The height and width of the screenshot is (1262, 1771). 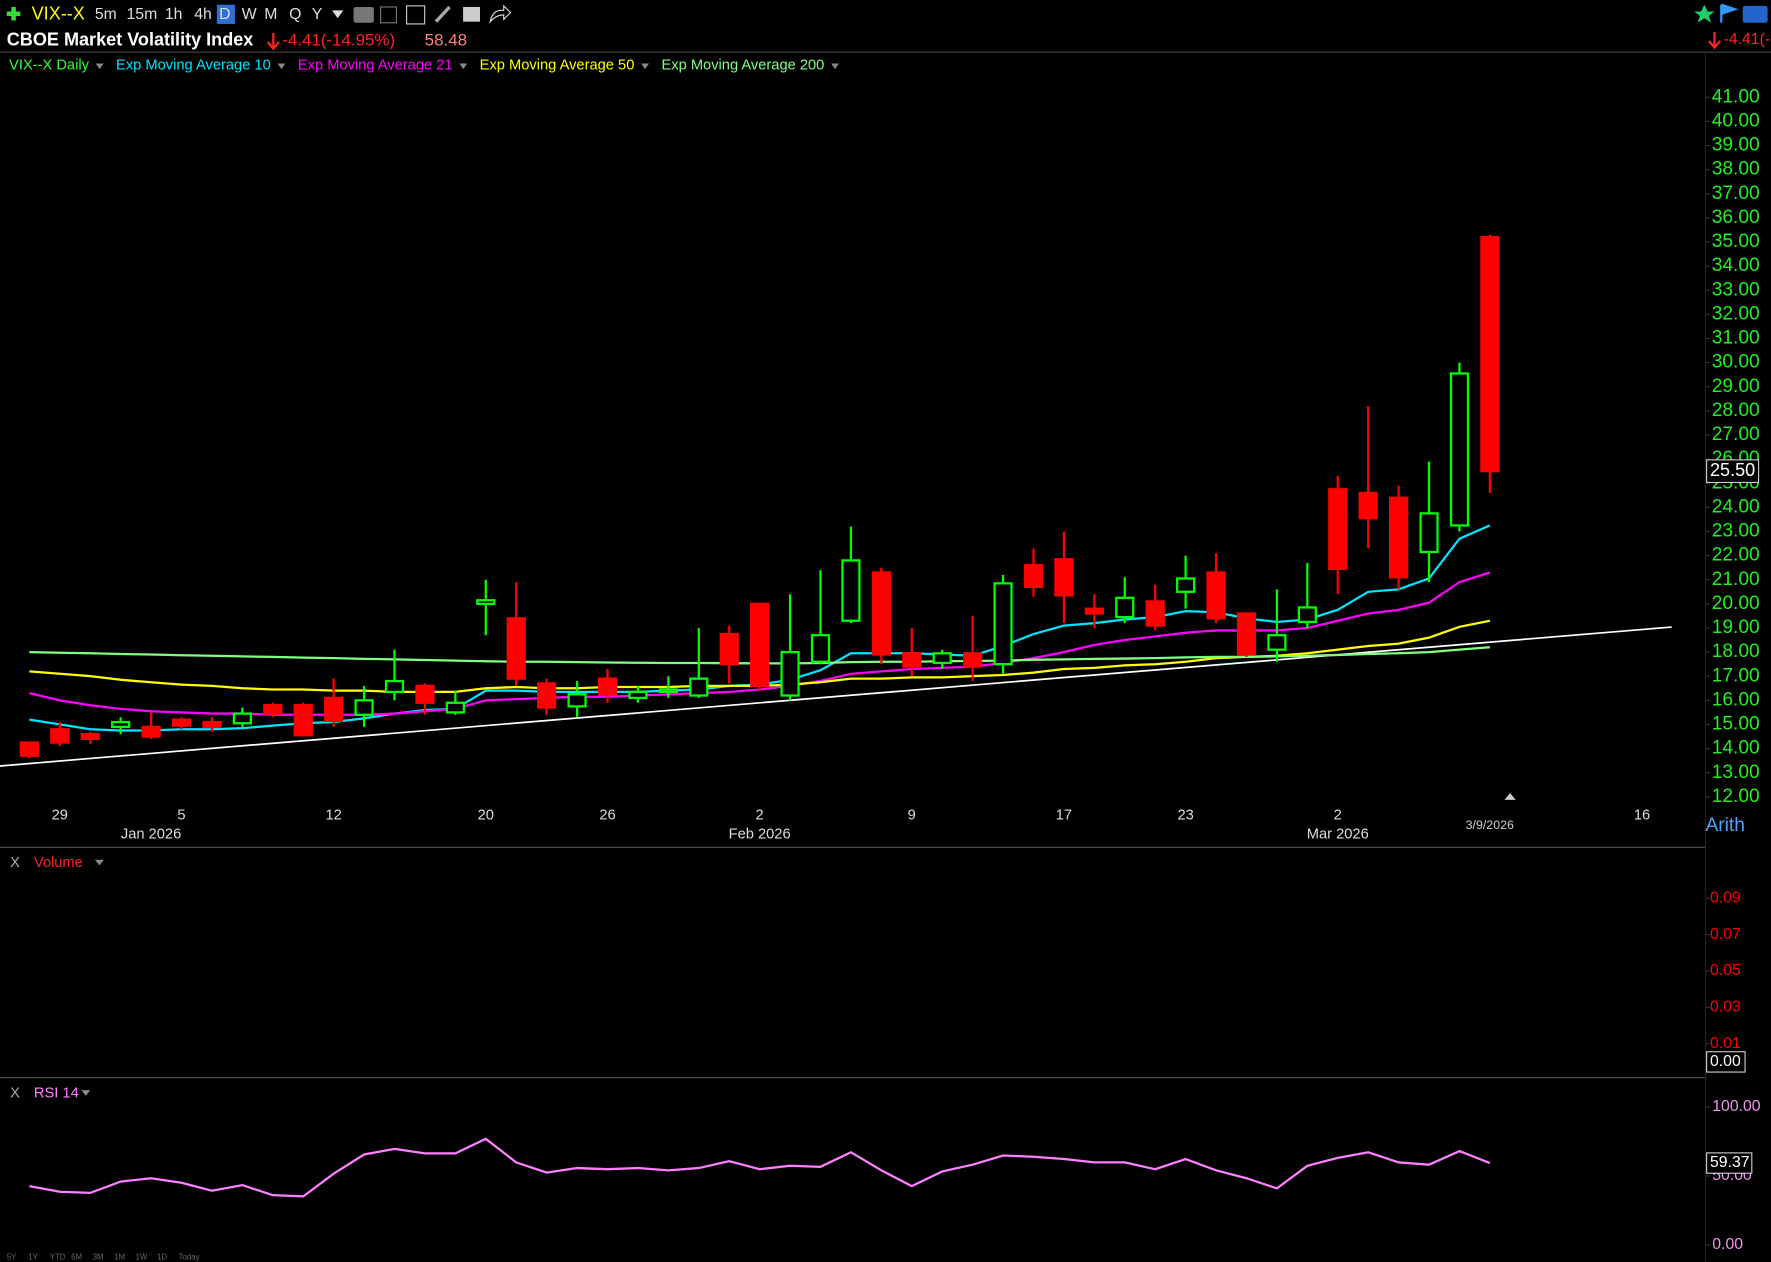 What do you see at coordinates (119, 1256) in the screenshot?
I see `range-button: 1M` at bounding box center [119, 1256].